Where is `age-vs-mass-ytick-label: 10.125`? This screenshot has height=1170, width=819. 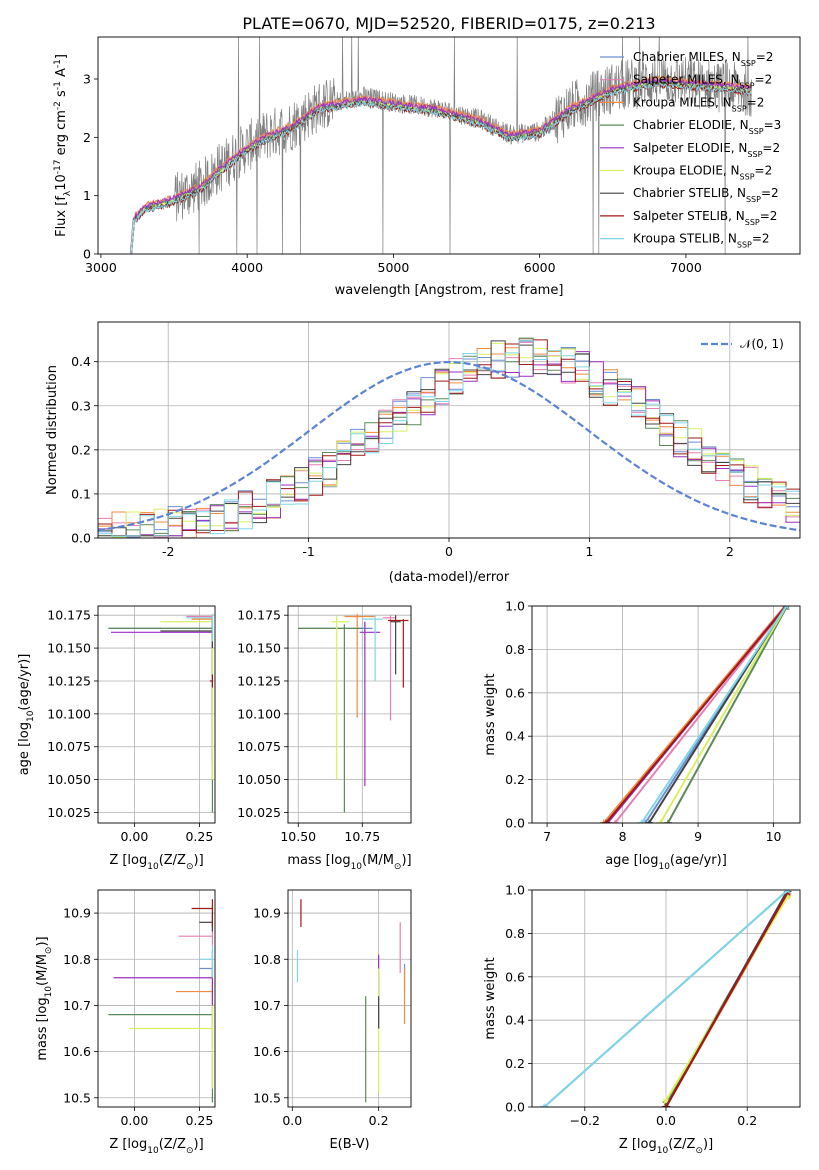 age-vs-mass-ytick-label: 10.125 is located at coordinates (259, 680).